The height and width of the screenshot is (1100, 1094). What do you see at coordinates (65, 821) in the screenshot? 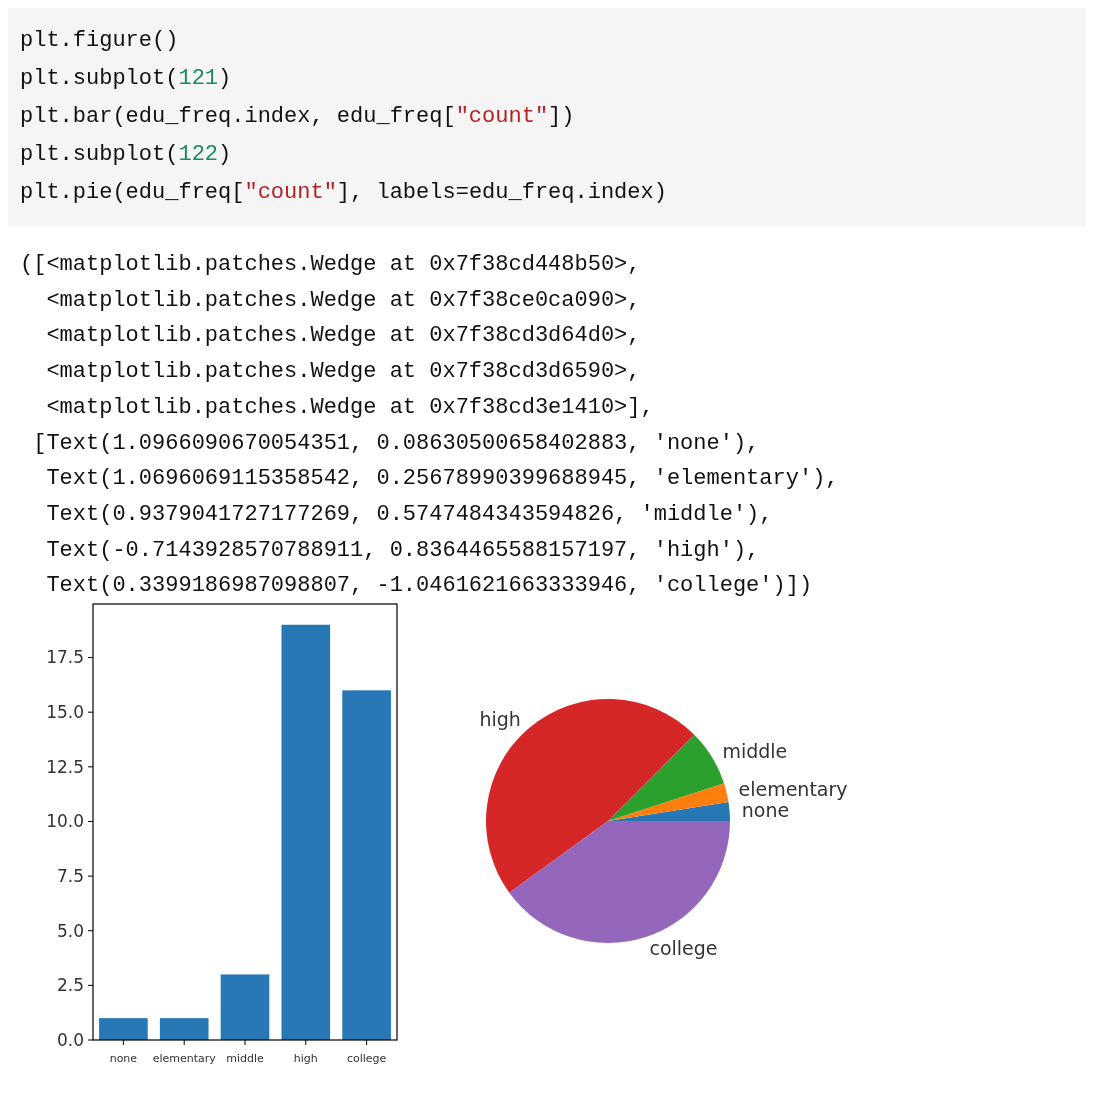
I see `y-tick-label: 10.0` at bounding box center [65, 821].